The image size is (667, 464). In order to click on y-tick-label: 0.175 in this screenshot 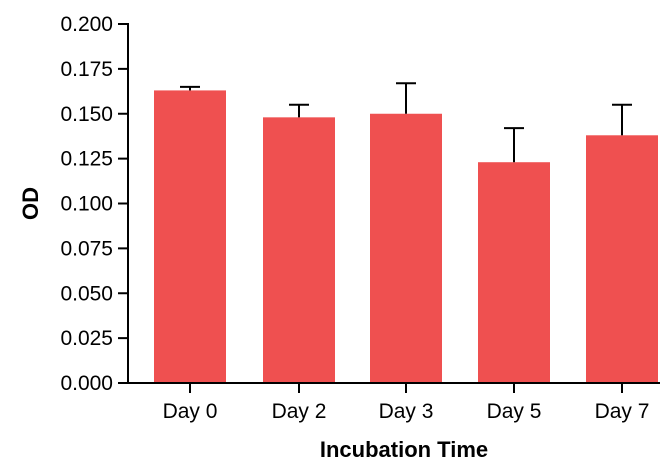, I will do `click(86, 69)`.